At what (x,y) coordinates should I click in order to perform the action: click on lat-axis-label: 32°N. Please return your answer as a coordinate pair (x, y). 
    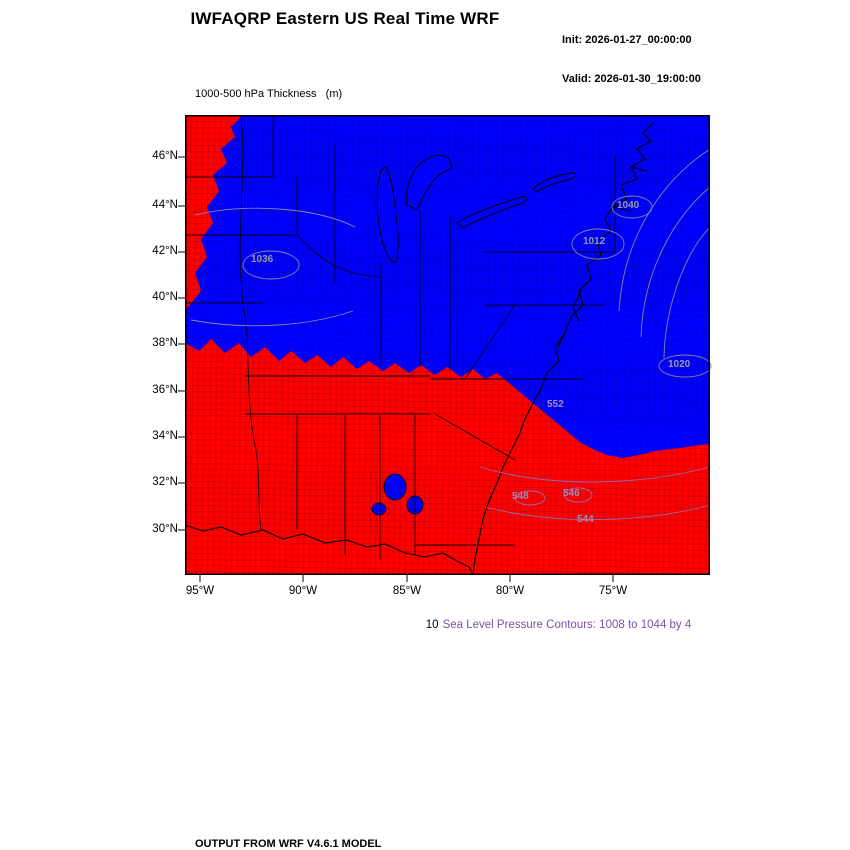
    Looking at the image, I should click on (165, 482).